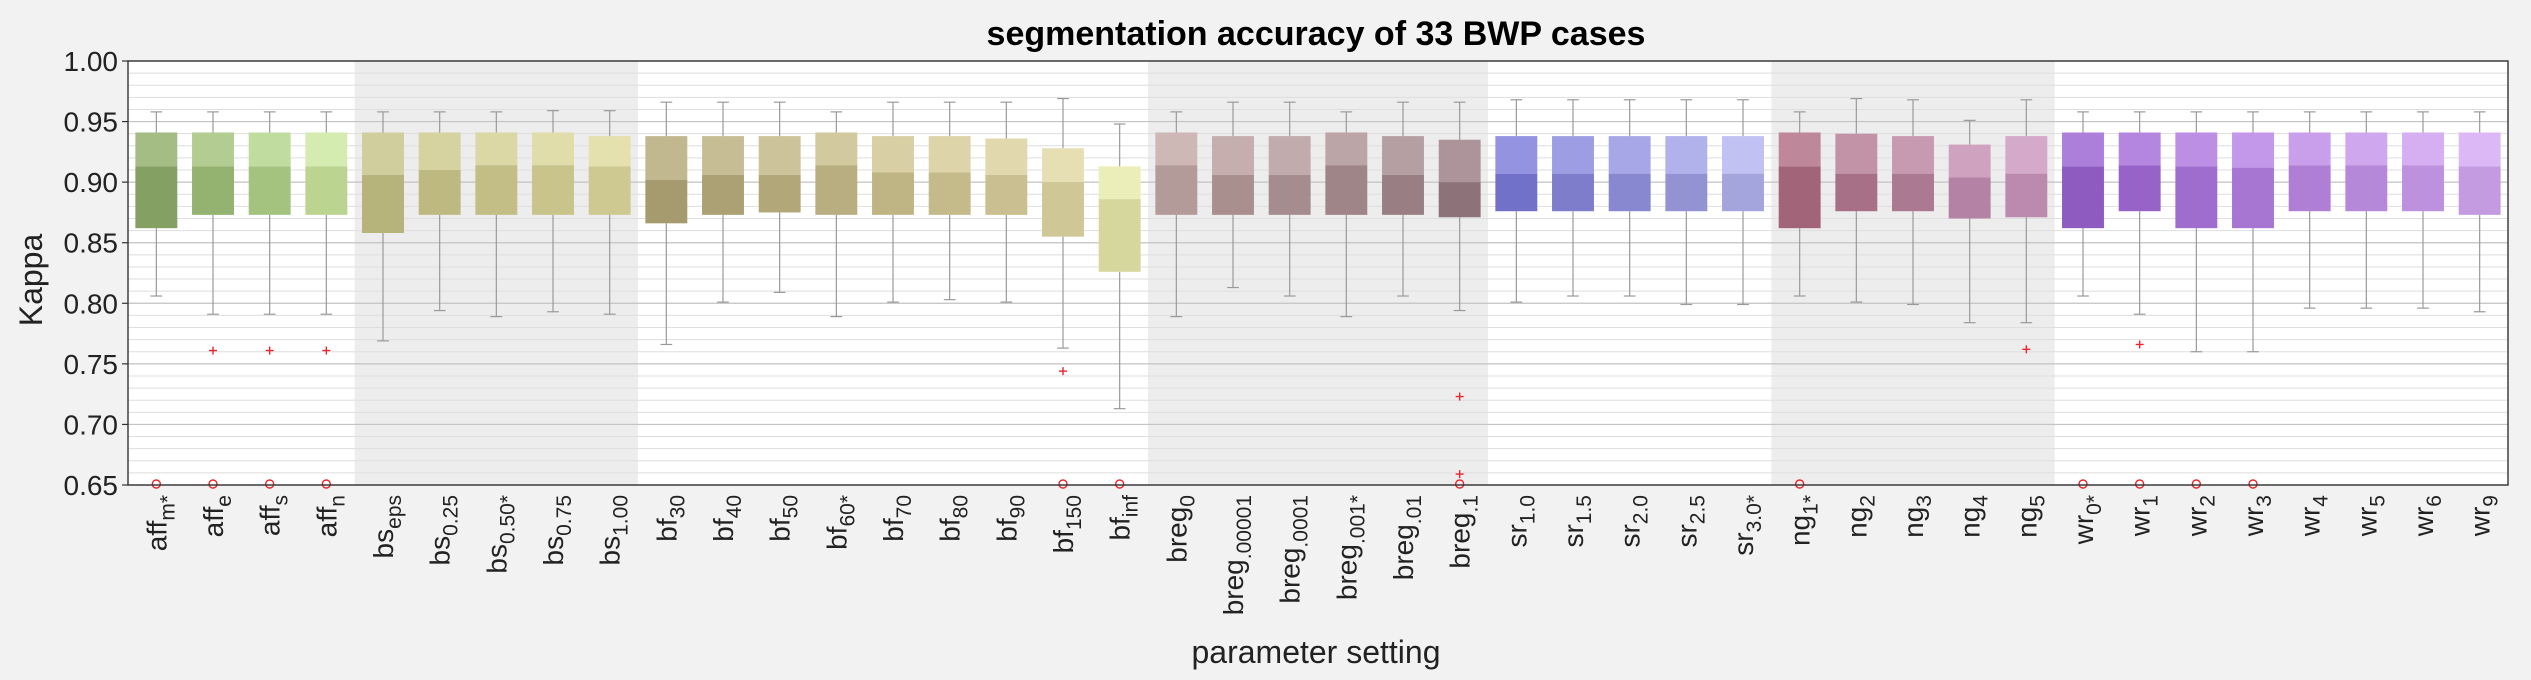  What do you see at coordinates (1318, 273) in the screenshot?
I see `group-band-breg` at bounding box center [1318, 273].